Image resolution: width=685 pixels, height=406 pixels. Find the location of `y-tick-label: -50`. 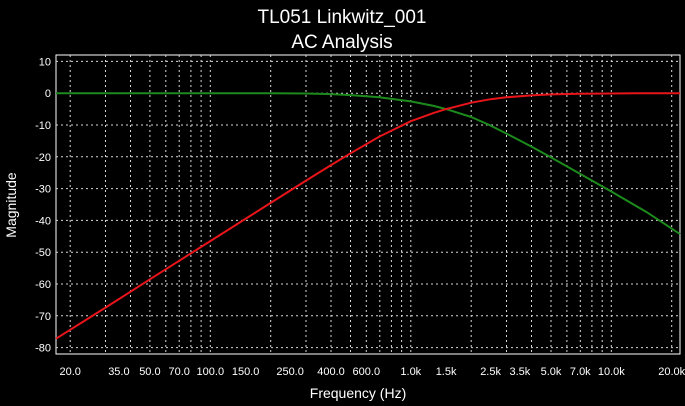

y-tick-label: -50 is located at coordinates (43, 253).